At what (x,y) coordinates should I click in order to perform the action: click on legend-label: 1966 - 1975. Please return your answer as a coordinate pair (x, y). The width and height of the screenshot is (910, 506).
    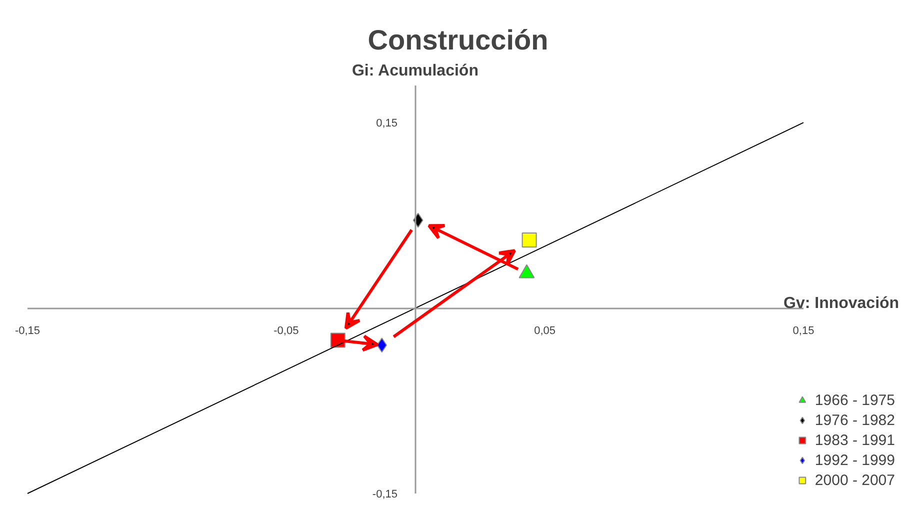
    Looking at the image, I should click on (854, 400).